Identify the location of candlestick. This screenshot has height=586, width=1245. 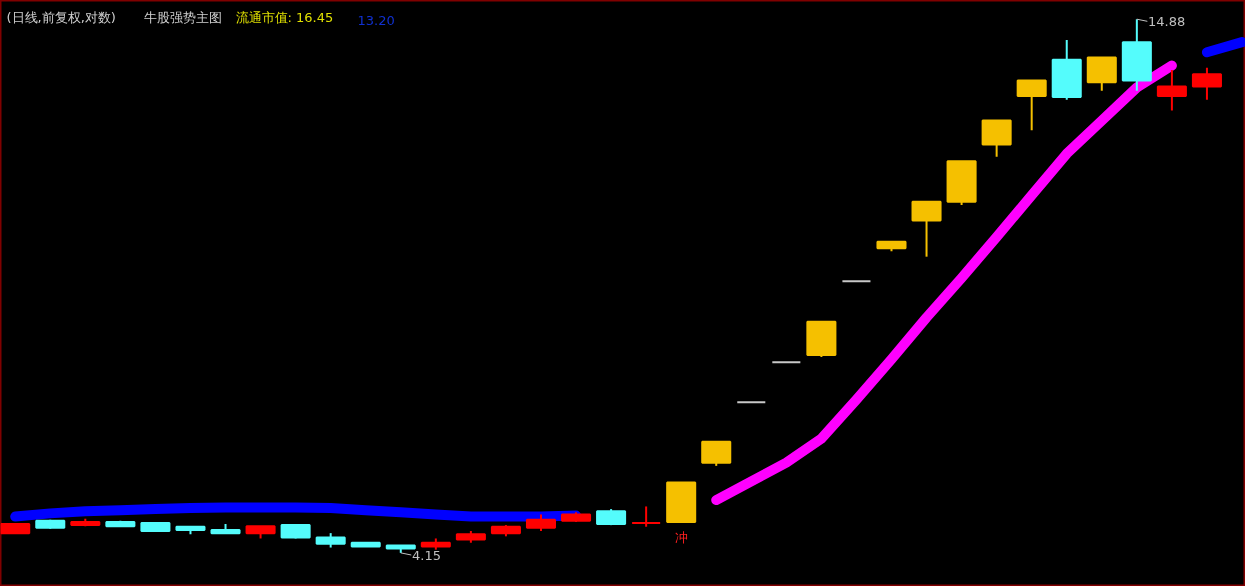
(646, 516).